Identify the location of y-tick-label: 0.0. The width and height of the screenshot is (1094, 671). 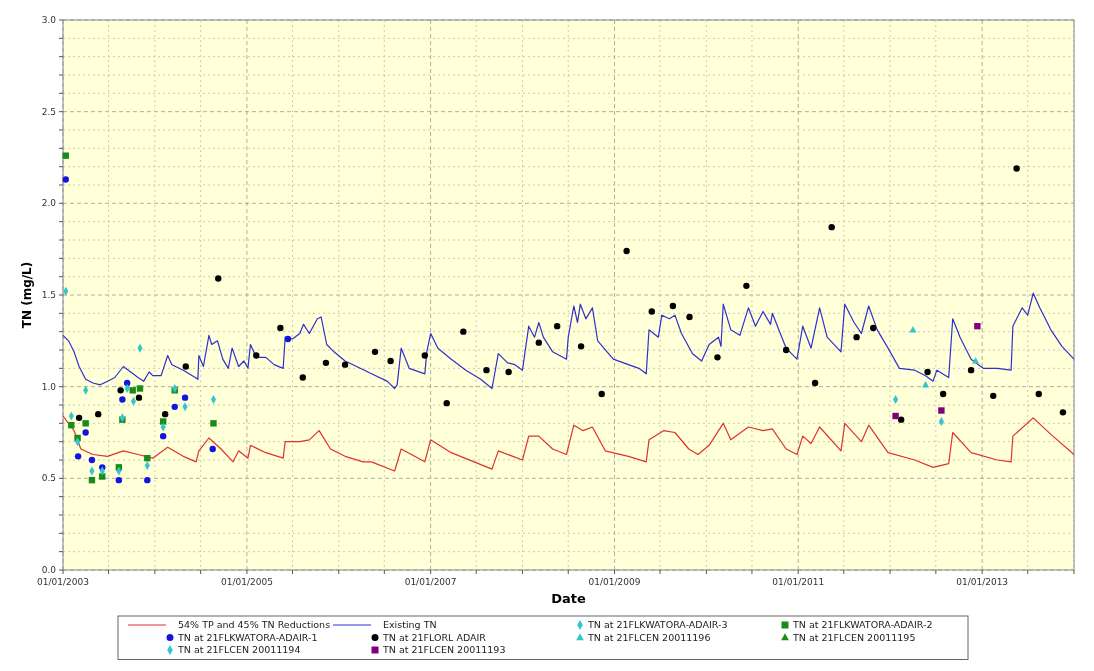
(49, 570).